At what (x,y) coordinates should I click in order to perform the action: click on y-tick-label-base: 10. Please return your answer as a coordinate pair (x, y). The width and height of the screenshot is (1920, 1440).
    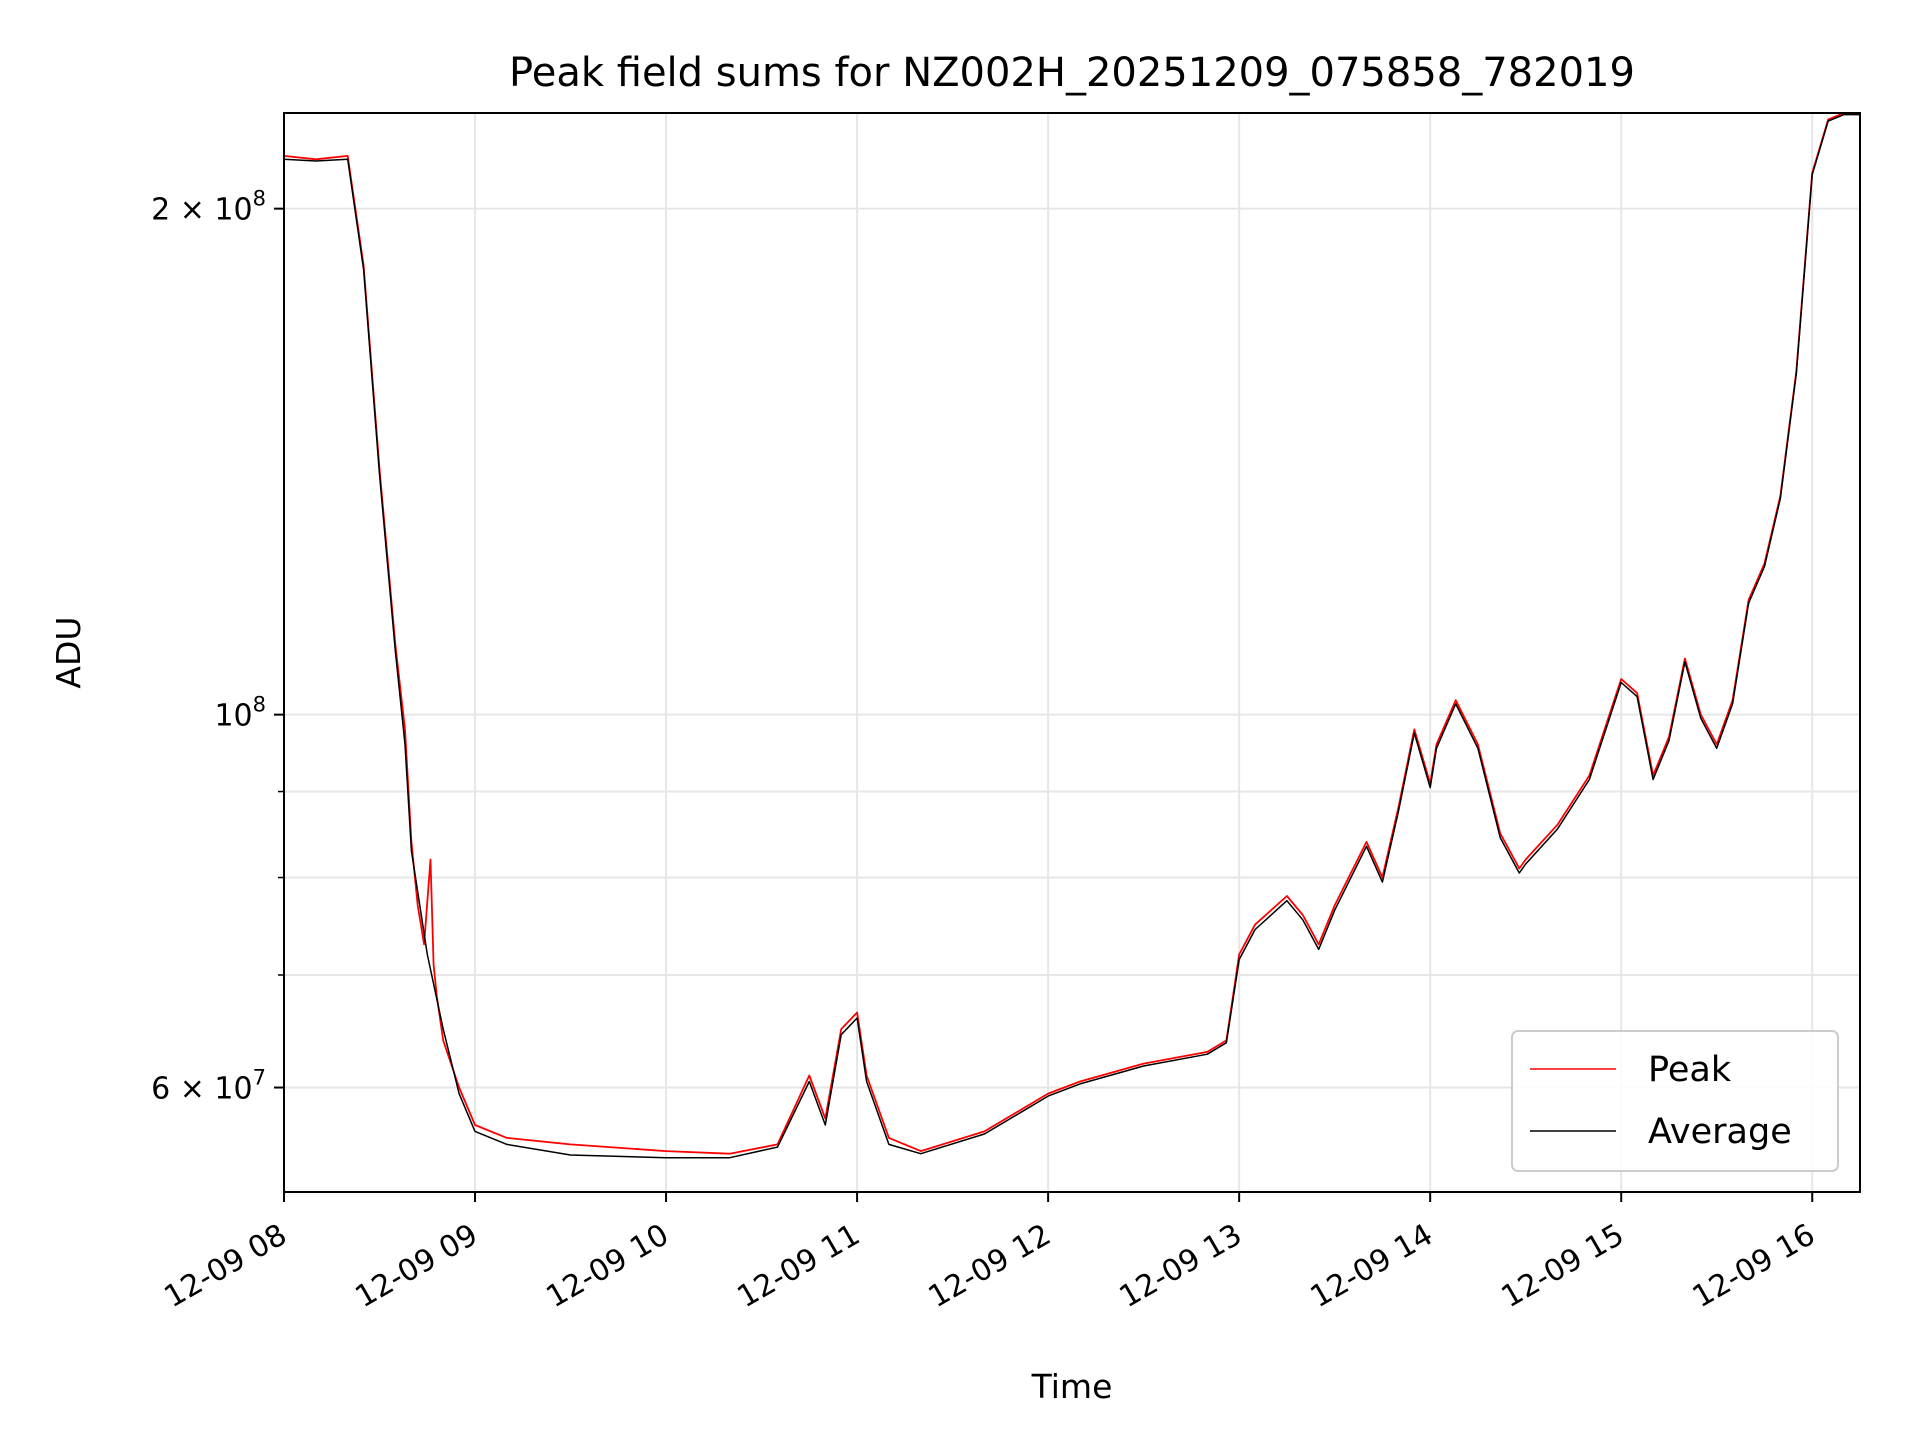
    Looking at the image, I should click on (233, 716).